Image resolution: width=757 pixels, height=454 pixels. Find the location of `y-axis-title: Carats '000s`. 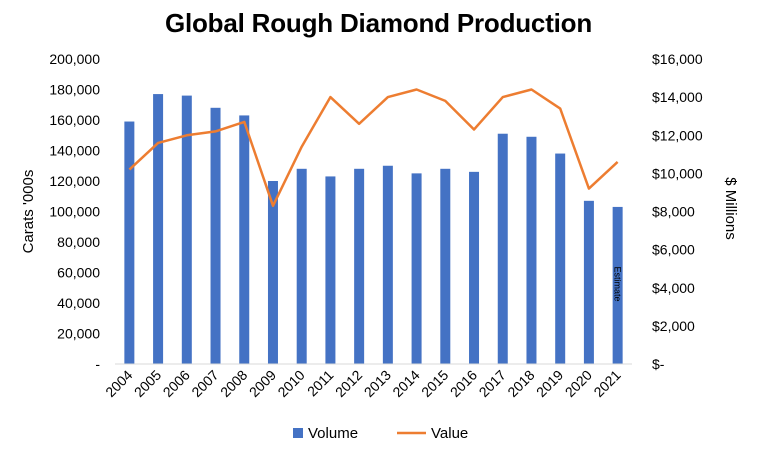

y-axis-title: Carats '000s is located at coordinates (28, 212).